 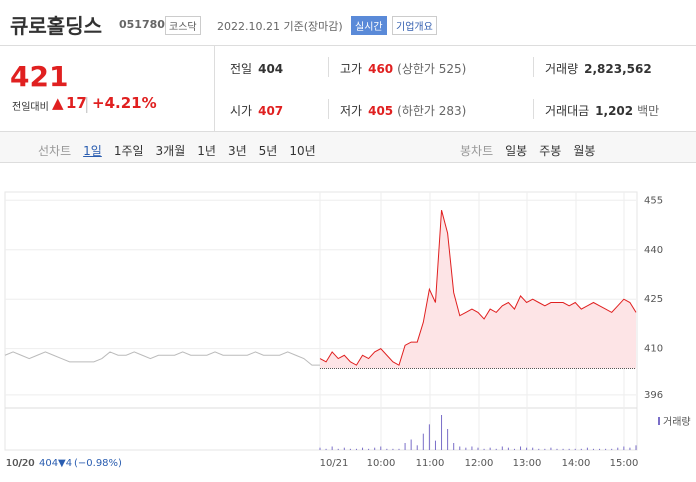 I want to click on stat-label: 거래량, so click(x=562, y=69).